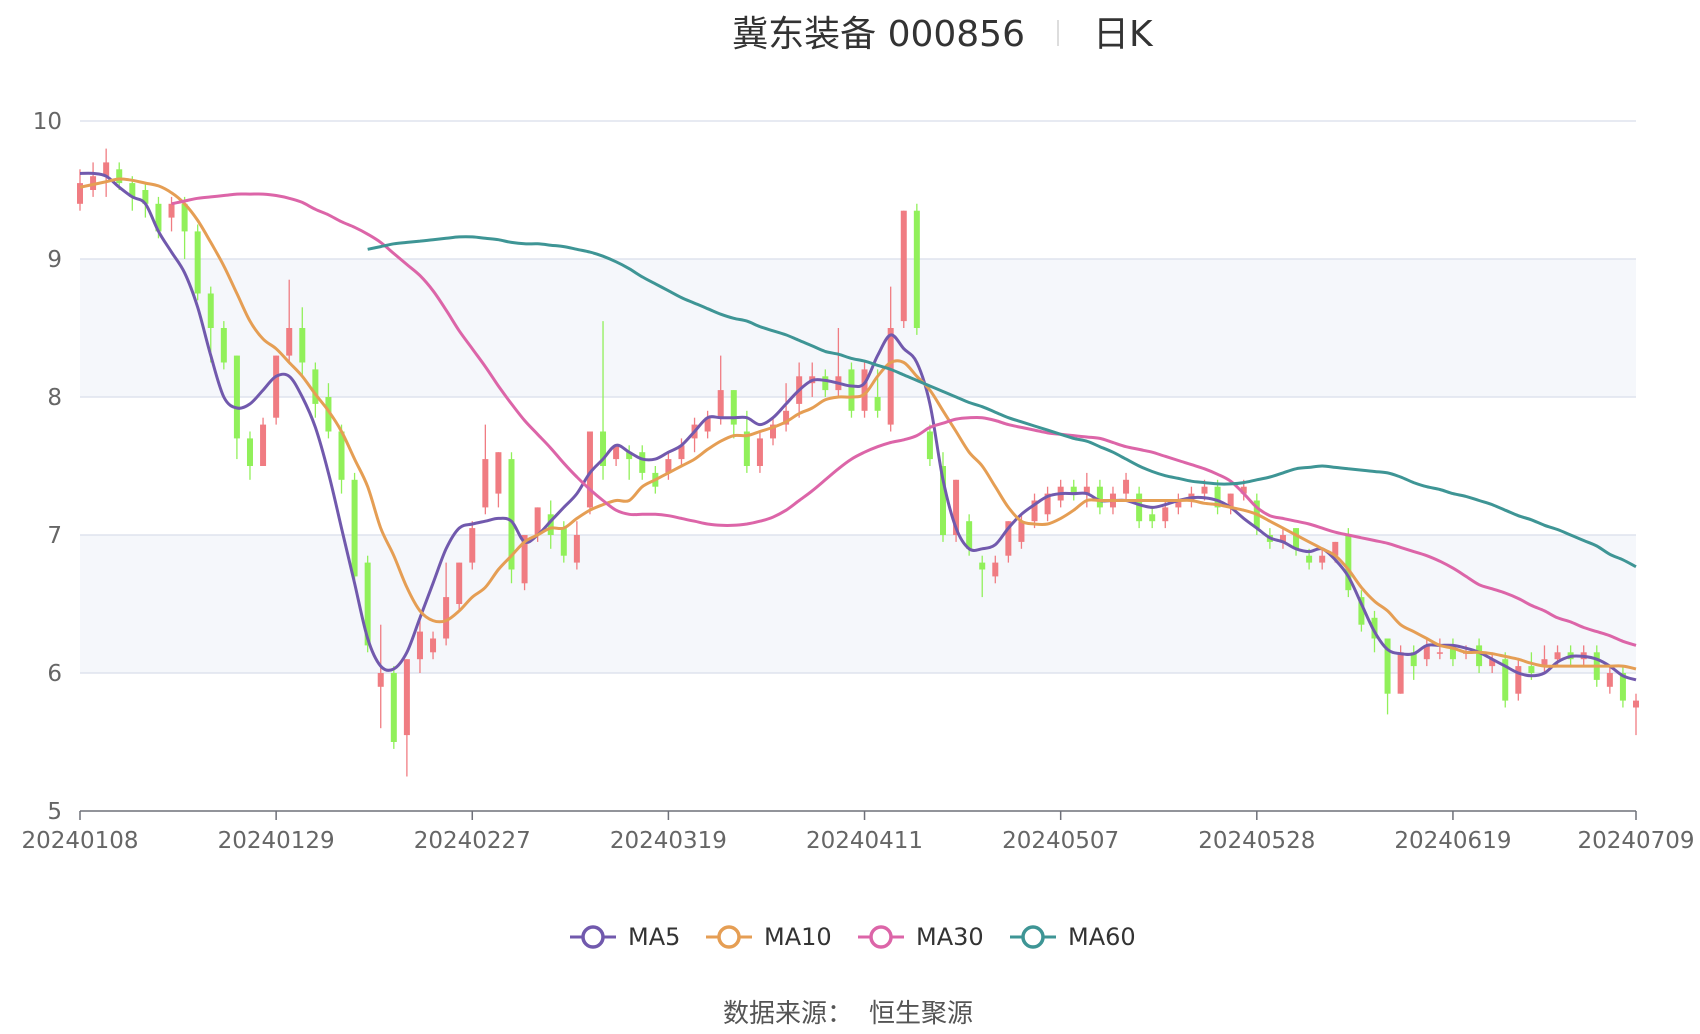  Describe the element at coordinates (1635, 841) in the screenshot. I see `x-tick-label: 20240709` at that location.